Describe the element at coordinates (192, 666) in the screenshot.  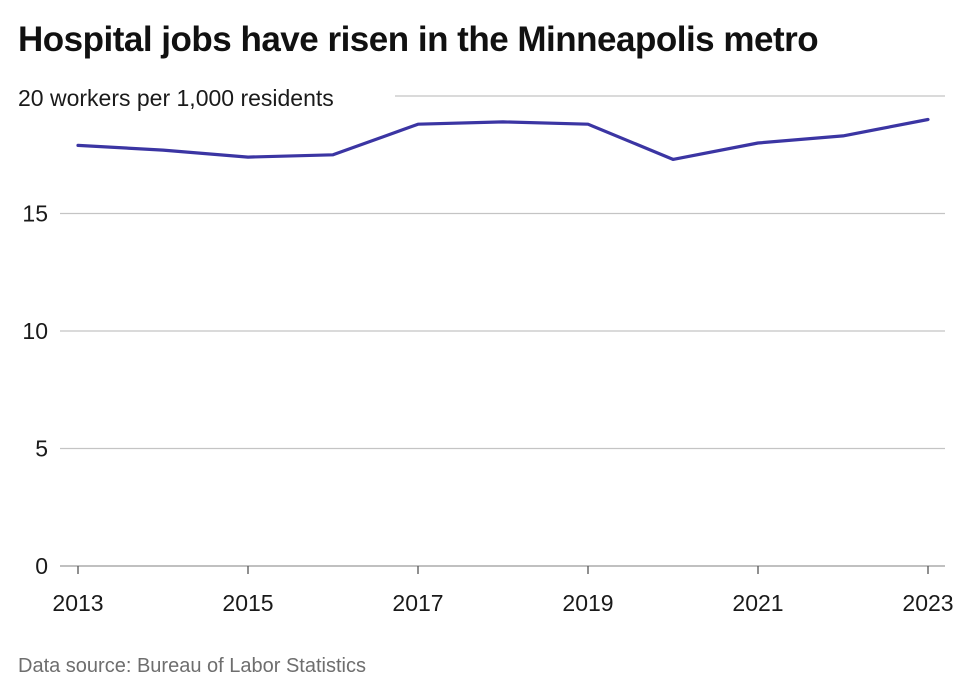
I see `data-source-note: Data source: Bureau of Labor Statistics` at that location.